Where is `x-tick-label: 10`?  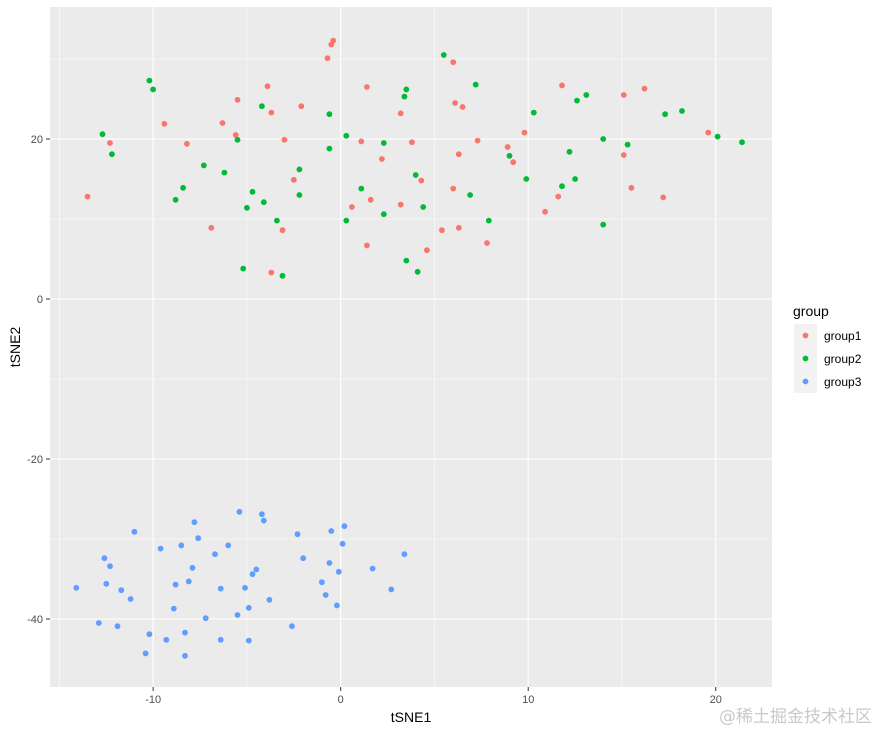
x-tick-label: 10 is located at coordinates (528, 700).